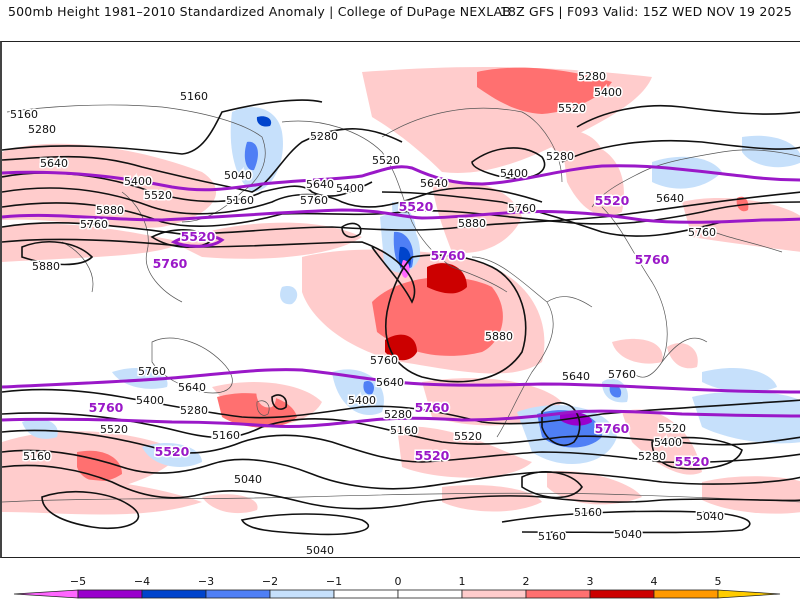 The width and height of the screenshot is (800, 600). Describe the element at coordinates (526, 581) in the screenshot. I see `colorbar-tick-label: 2` at that location.